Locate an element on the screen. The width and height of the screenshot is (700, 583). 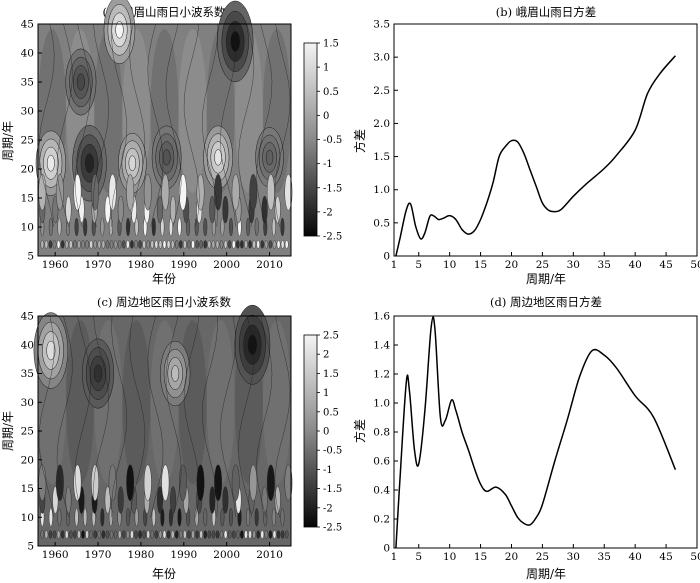
panel-c-ytick-label: 20 is located at coordinates (27, 460).